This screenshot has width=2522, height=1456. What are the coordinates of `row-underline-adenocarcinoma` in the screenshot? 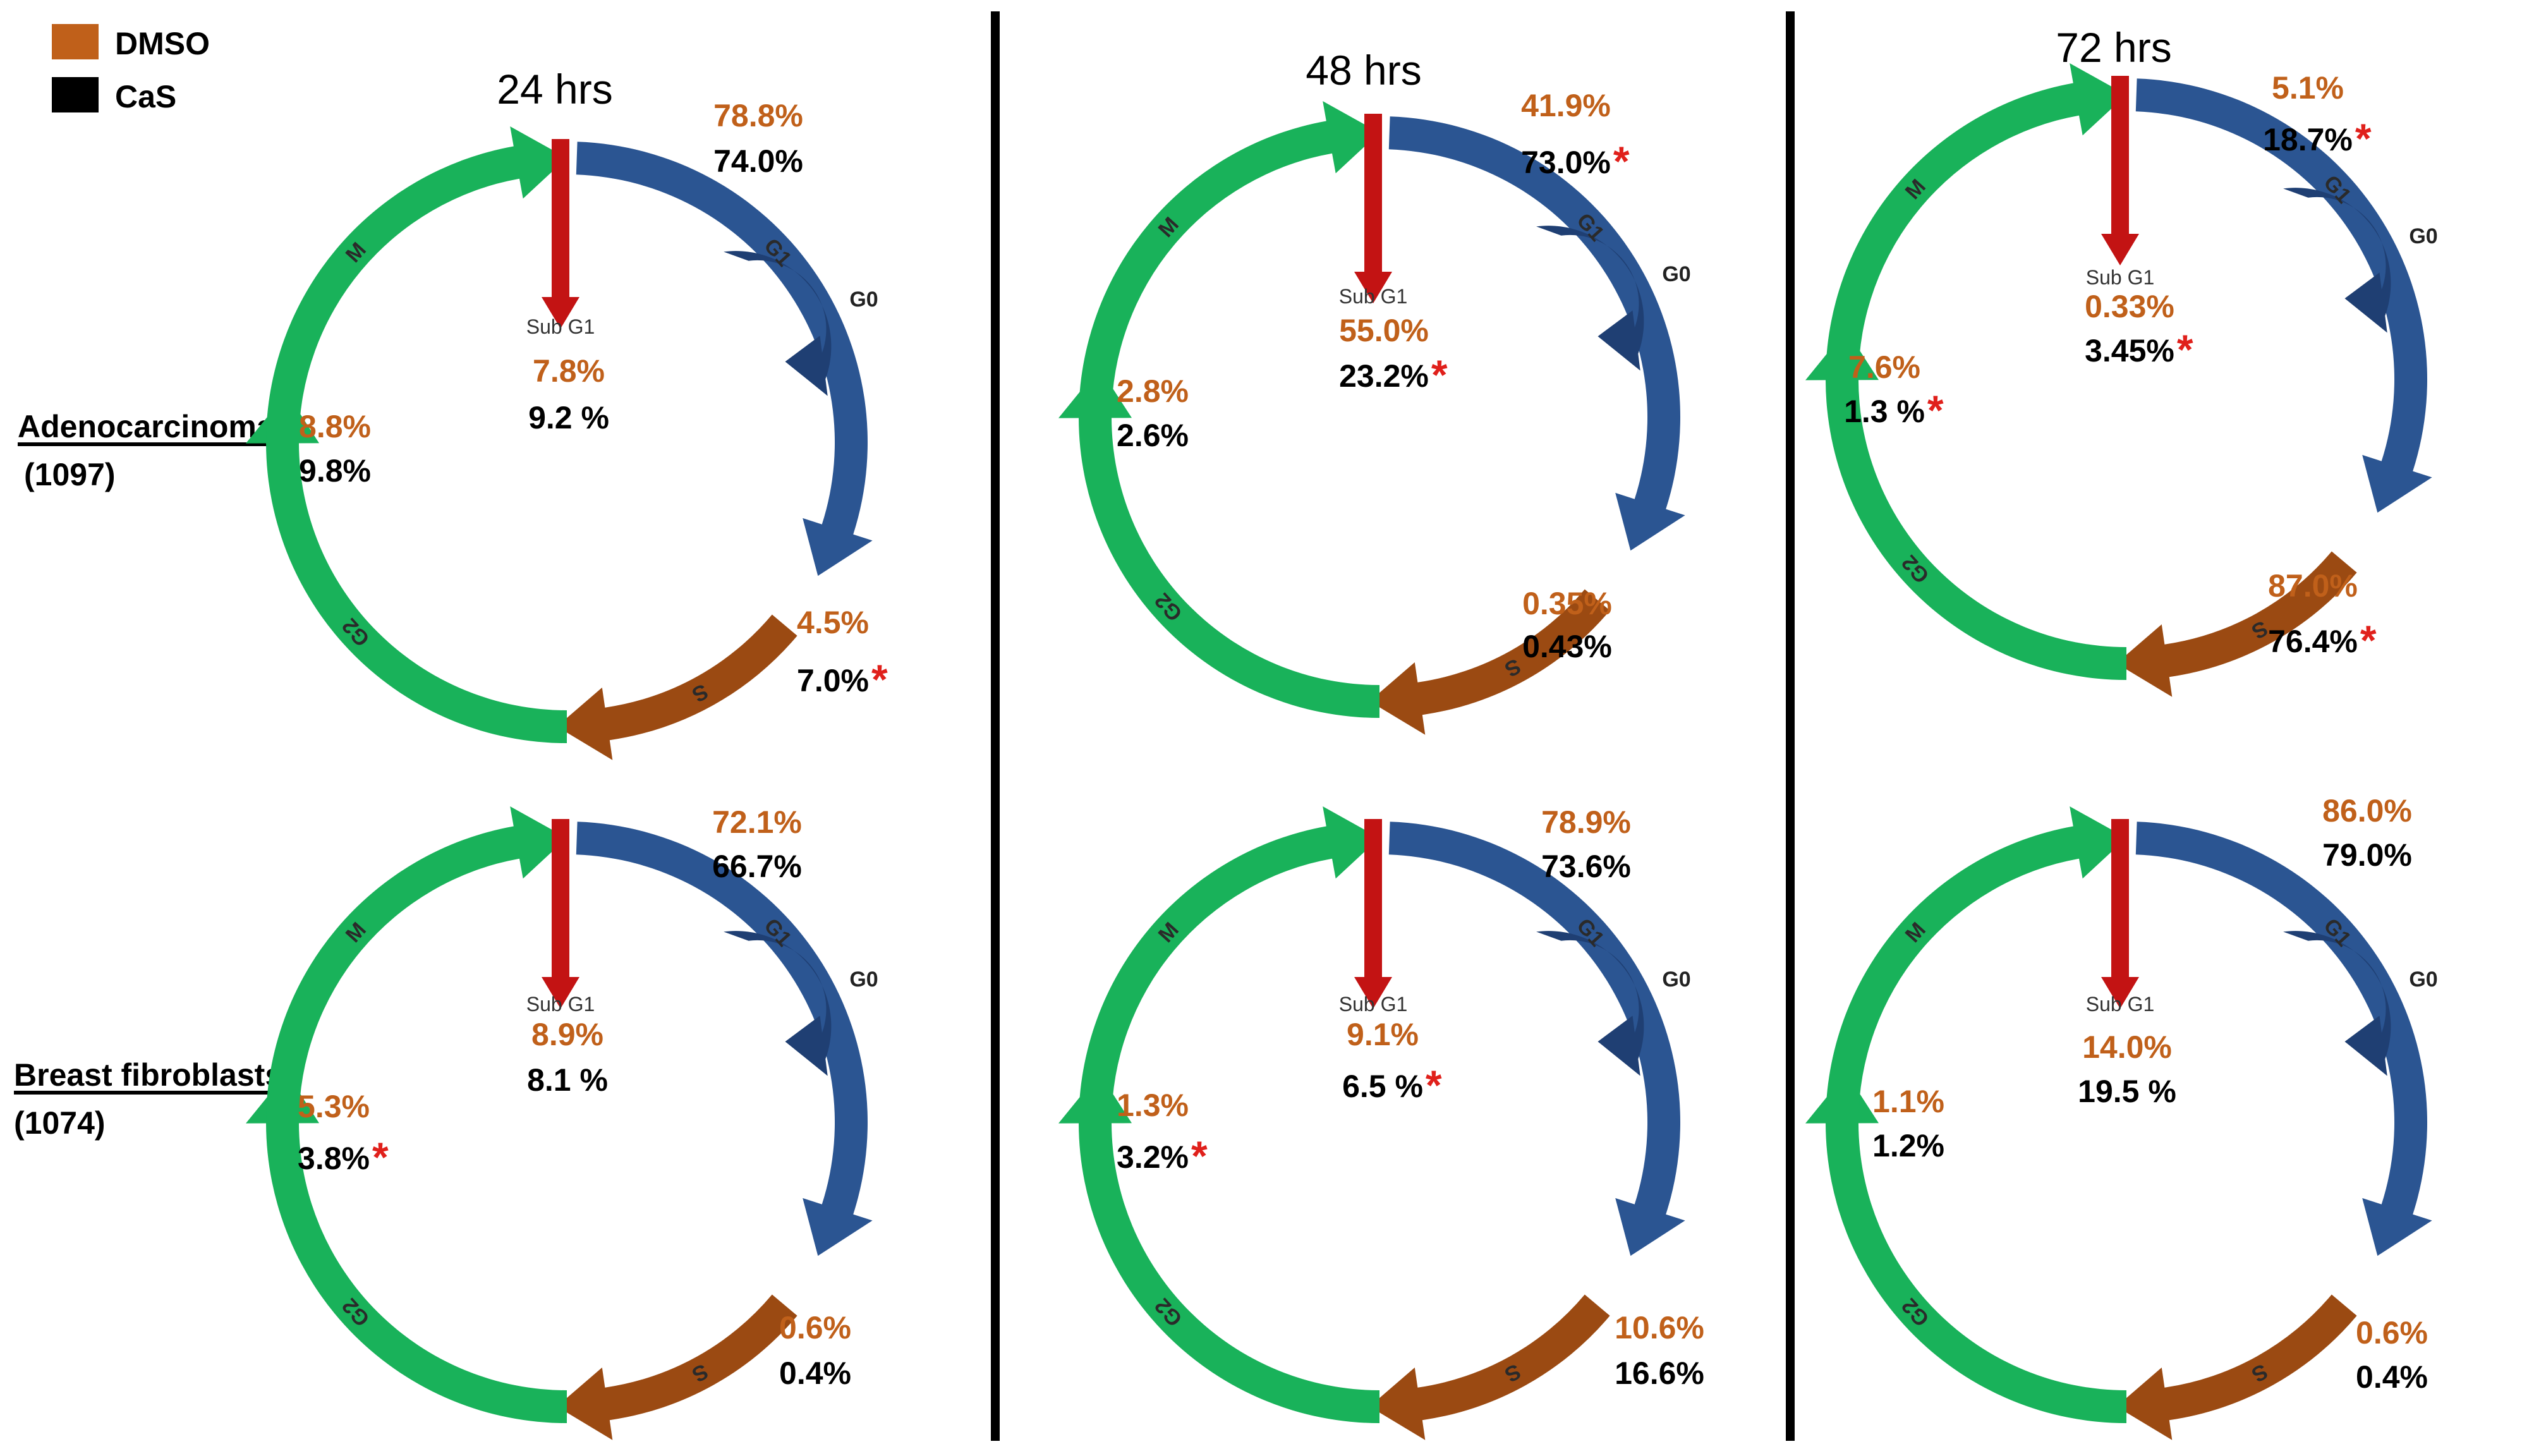 It's located at (148, 444).